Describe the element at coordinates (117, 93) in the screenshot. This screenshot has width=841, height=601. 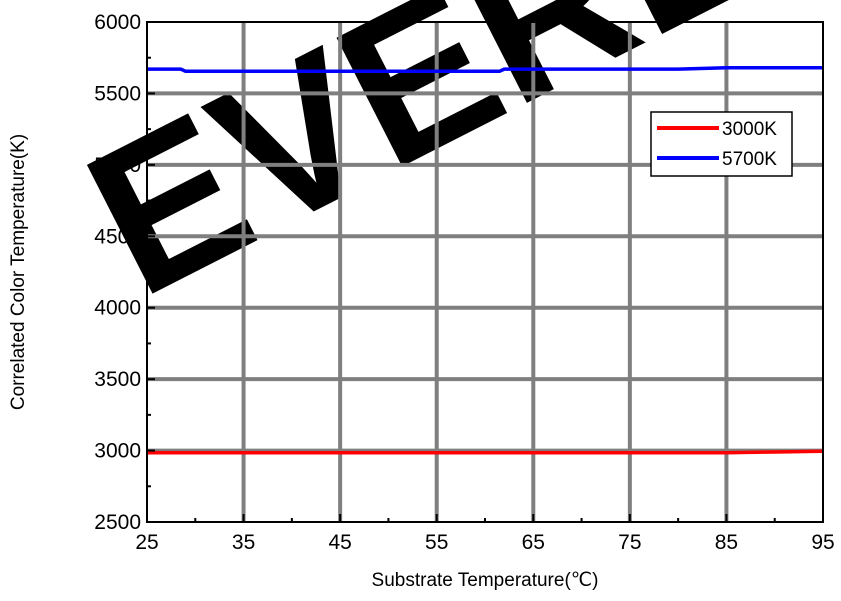
I see `y-tick-label: 5500` at that location.